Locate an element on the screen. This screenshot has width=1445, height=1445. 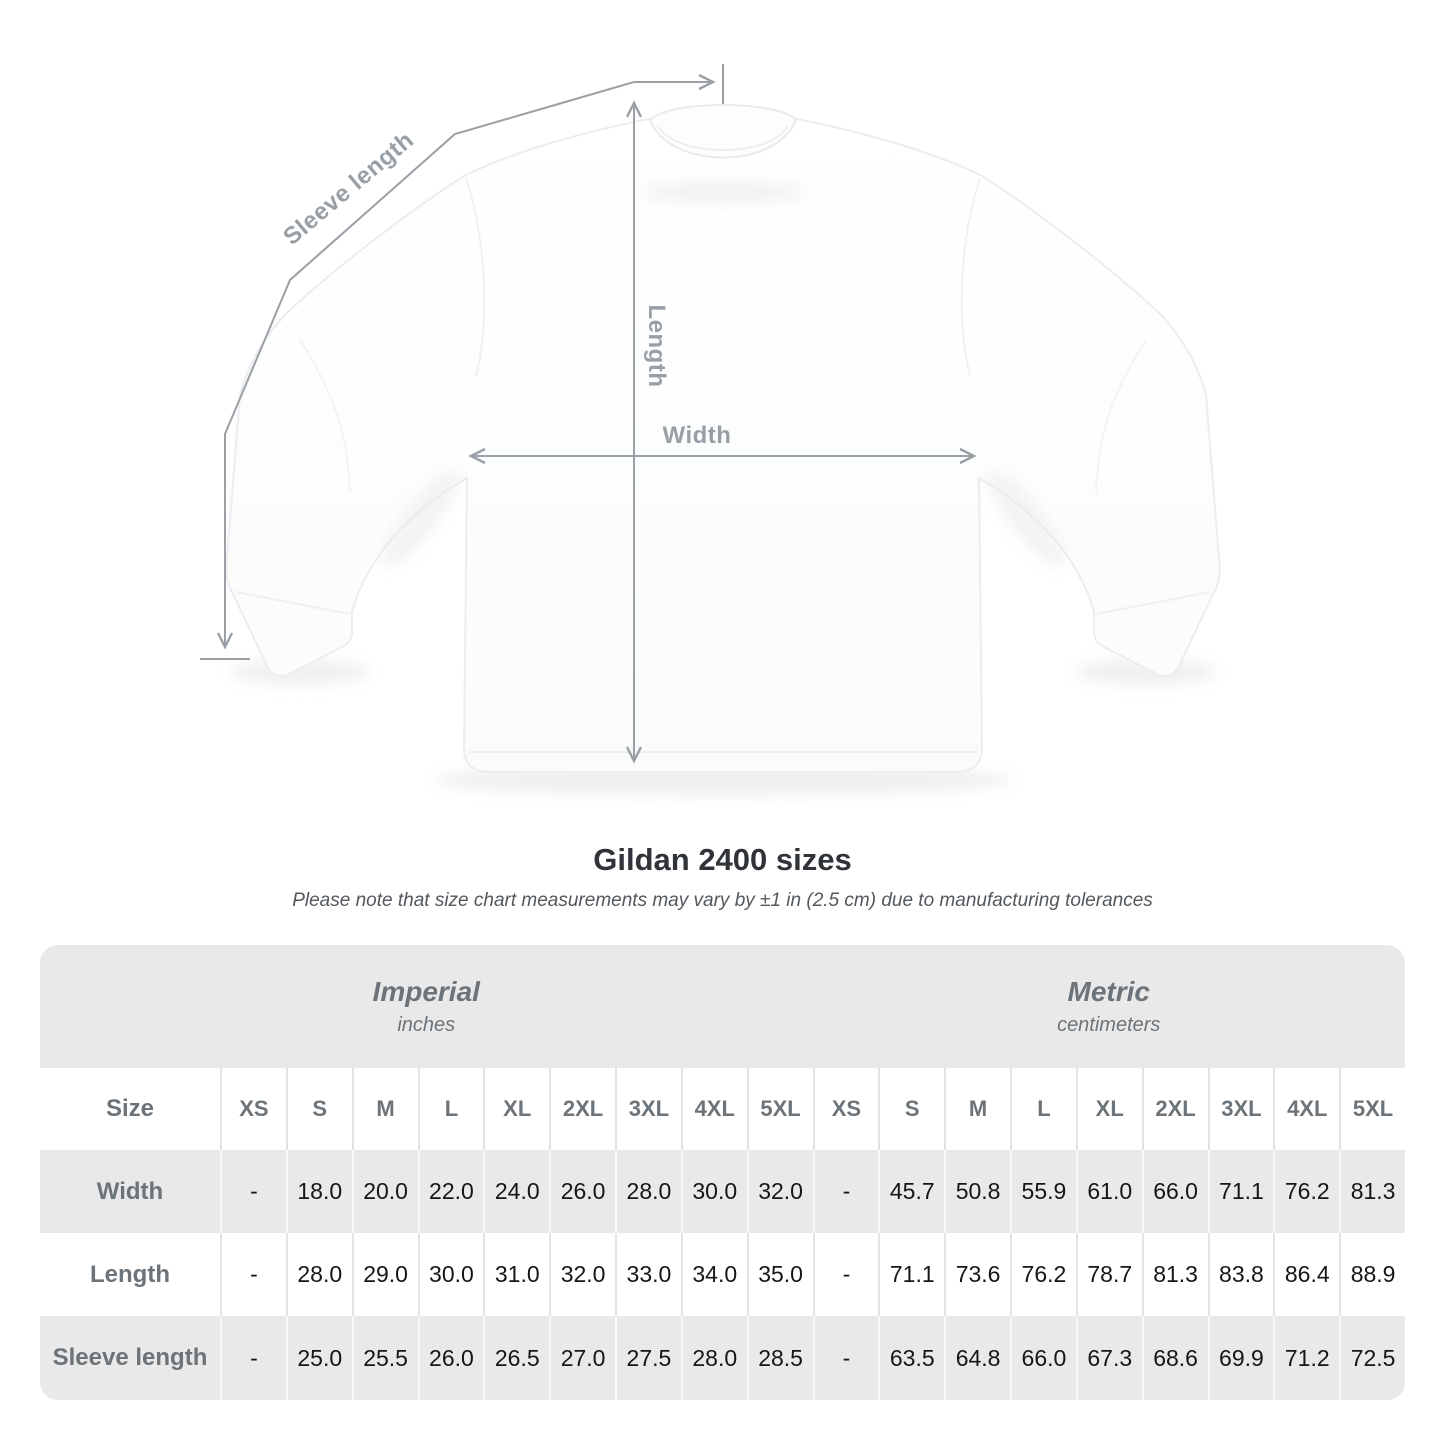
value-metric: 63.5 is located at coordinates (911, 1358).